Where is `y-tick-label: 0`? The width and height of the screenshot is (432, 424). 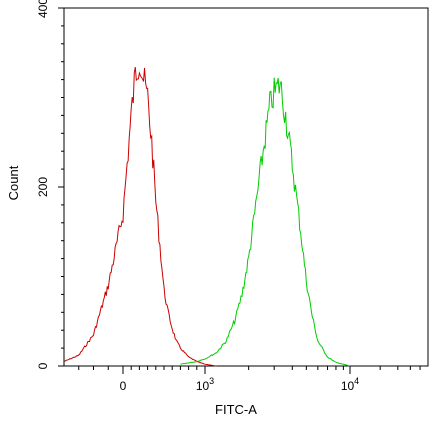 y-tick-label: 0 is located at coordinates (43, 365).